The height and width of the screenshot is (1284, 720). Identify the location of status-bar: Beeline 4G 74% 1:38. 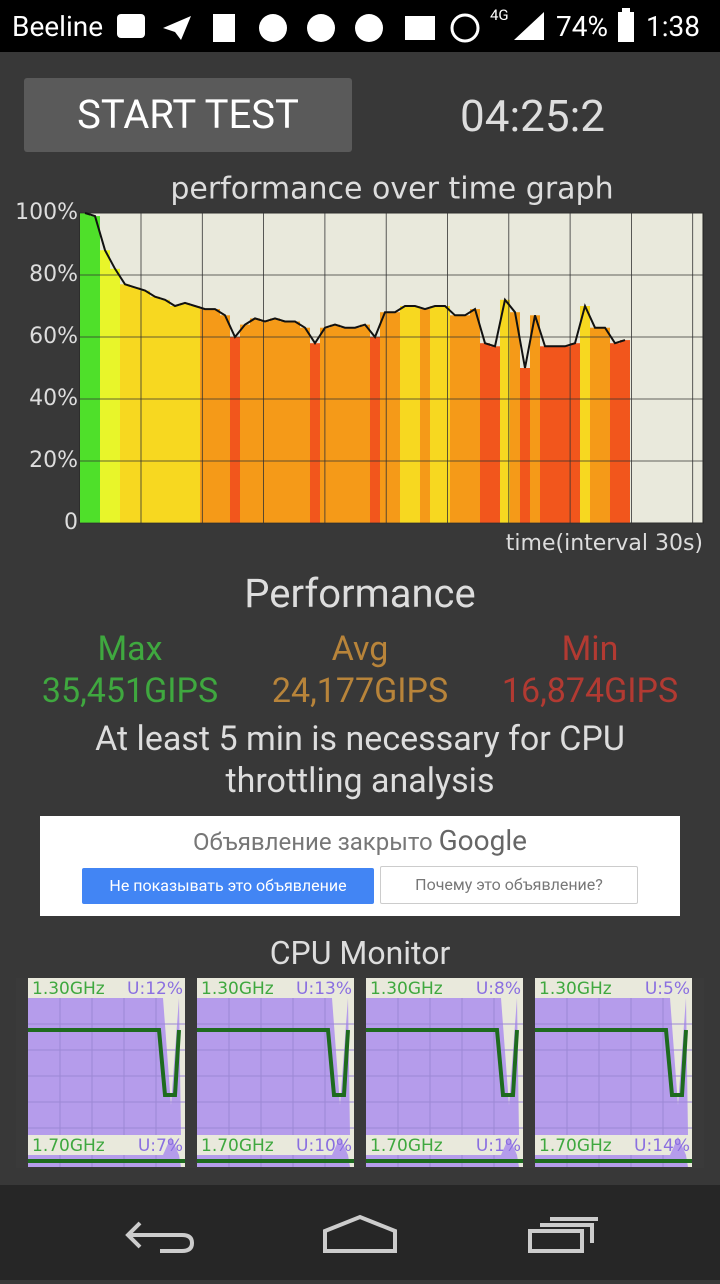
(360, 26).